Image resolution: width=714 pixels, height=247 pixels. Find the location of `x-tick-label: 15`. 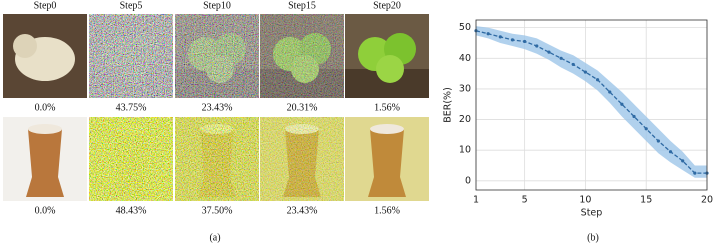

x-tick-label: 15 is located at coordinates (646, 200).